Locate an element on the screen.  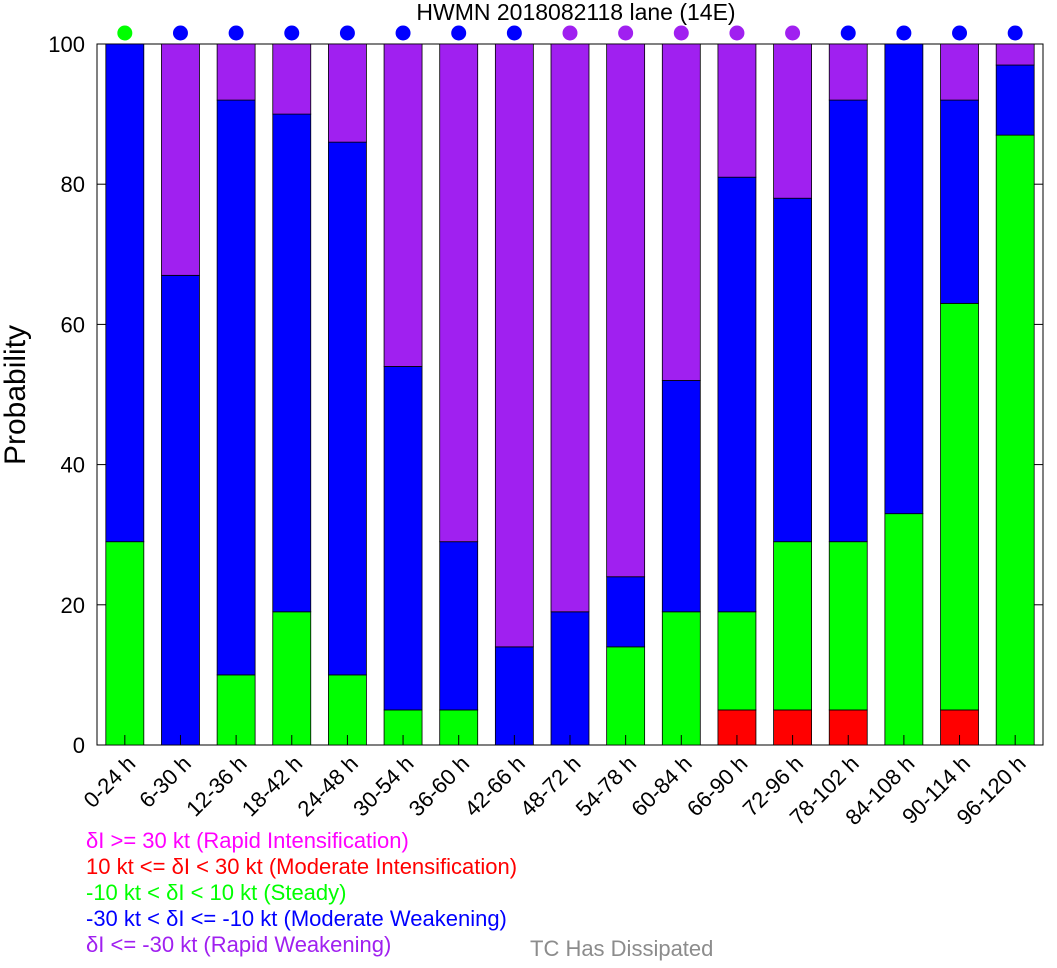
legend-entry-rapid-intensification: δI >= 30 kt (Rapid Intensification) is located at coordinates (247, 840).